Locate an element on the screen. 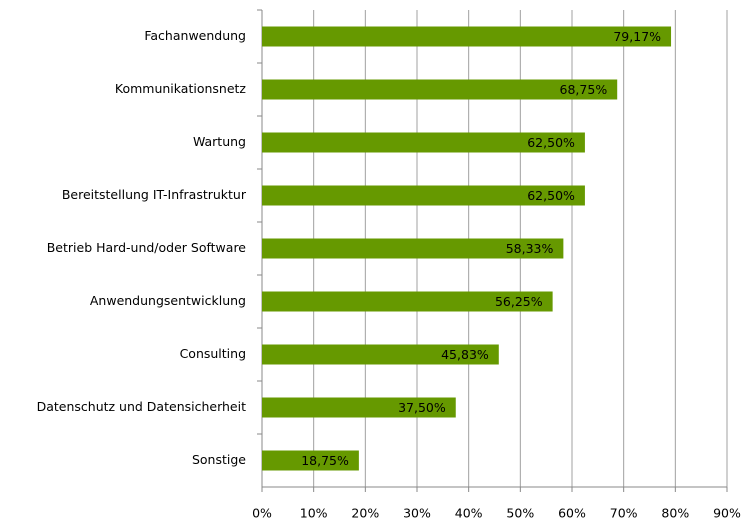  y-tick-label: Wartung is located at coordinates (219, 141).